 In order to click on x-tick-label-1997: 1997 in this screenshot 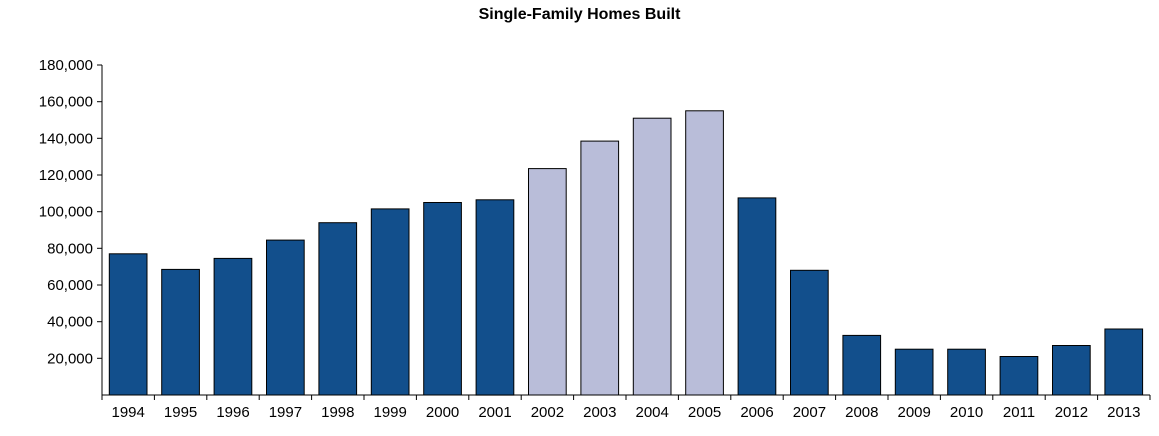, I will do `click(285, 412)`.